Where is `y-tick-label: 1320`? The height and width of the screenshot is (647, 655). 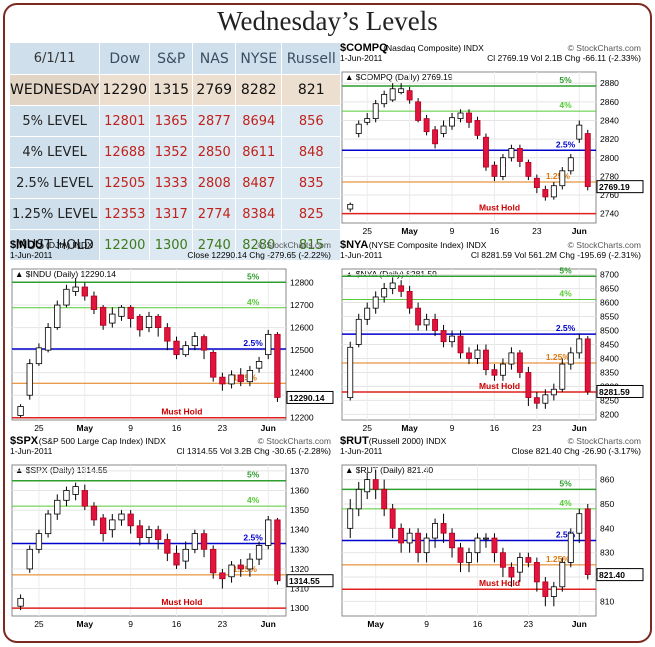
y-tick-label: 1320 is located at coordinates (299, 569).